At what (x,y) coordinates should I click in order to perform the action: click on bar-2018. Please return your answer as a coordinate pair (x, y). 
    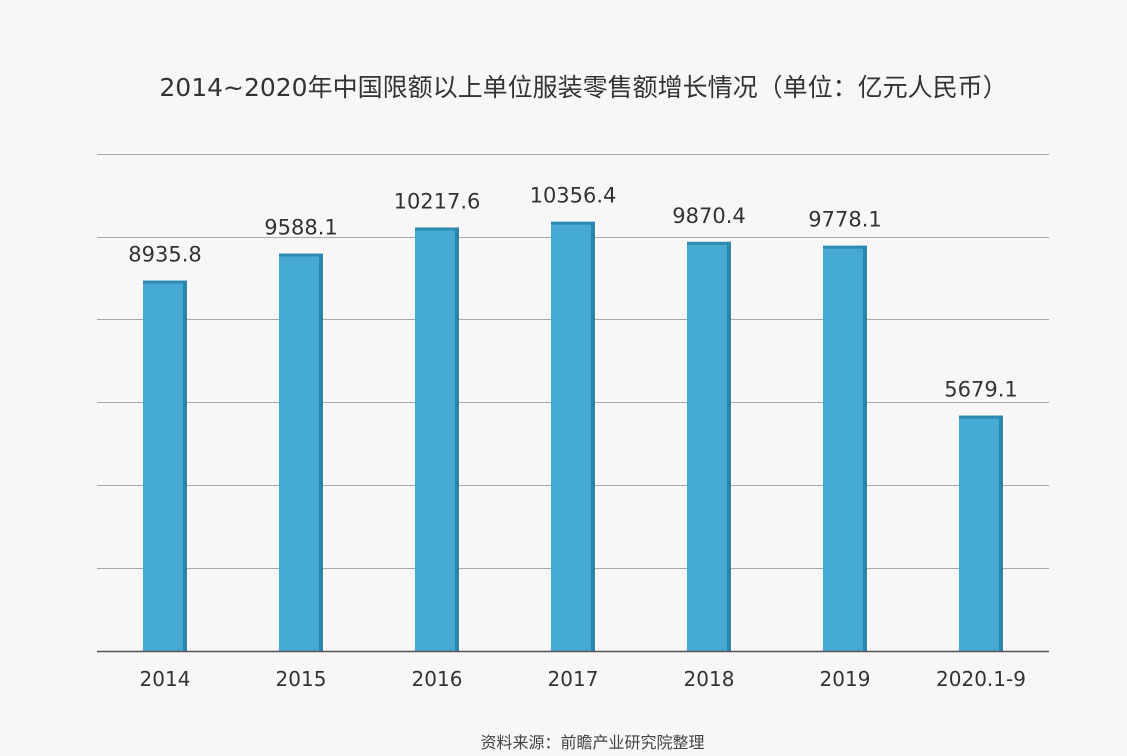
    Looking at the image, I should click on (709, 446).